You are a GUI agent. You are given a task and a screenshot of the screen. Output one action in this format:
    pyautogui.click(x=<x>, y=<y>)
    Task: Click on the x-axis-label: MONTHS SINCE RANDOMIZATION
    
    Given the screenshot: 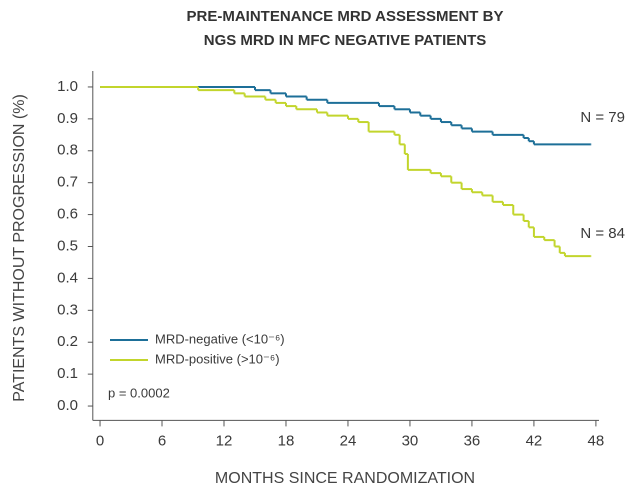 What is the action you would take?
    pyautogui.click(x=345, y=478)
    